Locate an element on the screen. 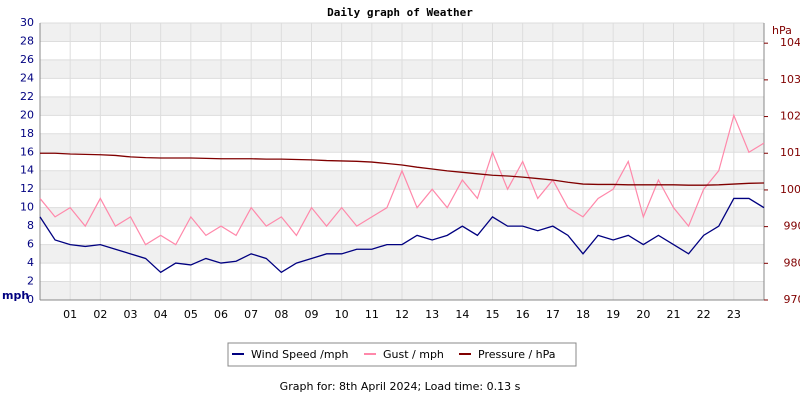 This screenshot has width=800, height=404. x-tick-label: 03 is located at coordinates (131, 314).